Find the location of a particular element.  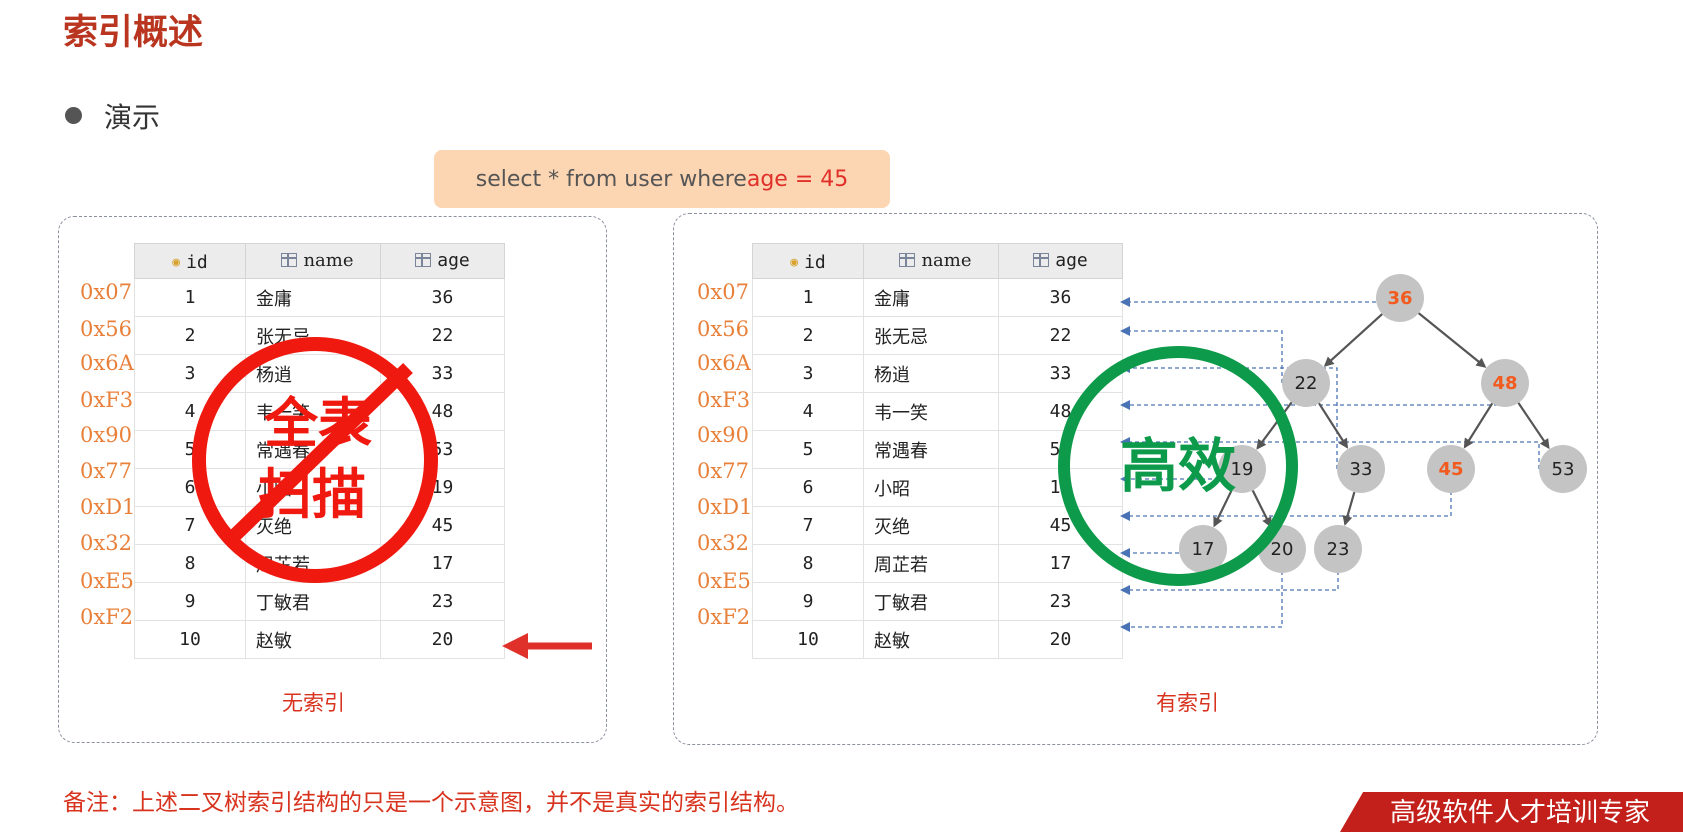

cell-name: 常遇春 is located at coordinates (313, 449).